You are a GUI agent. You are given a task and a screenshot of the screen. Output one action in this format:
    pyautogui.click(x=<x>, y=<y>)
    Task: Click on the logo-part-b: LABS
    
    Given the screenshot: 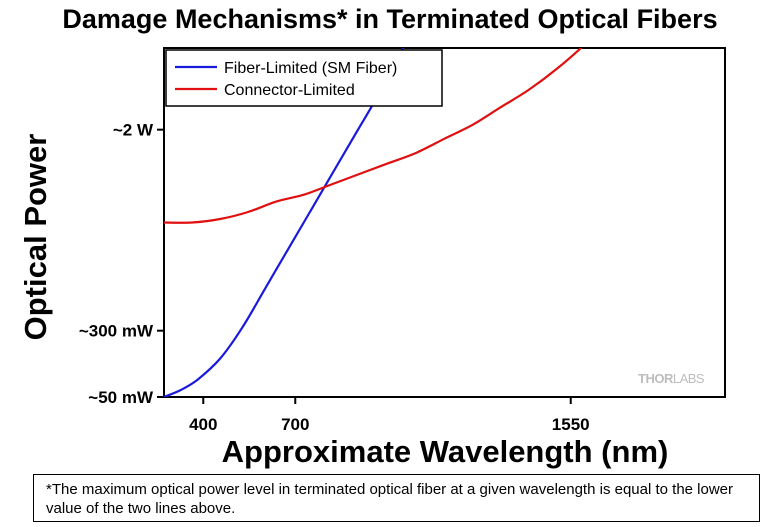 What is the action you would take?
    pyautogui.click(x=688, y=378)
    